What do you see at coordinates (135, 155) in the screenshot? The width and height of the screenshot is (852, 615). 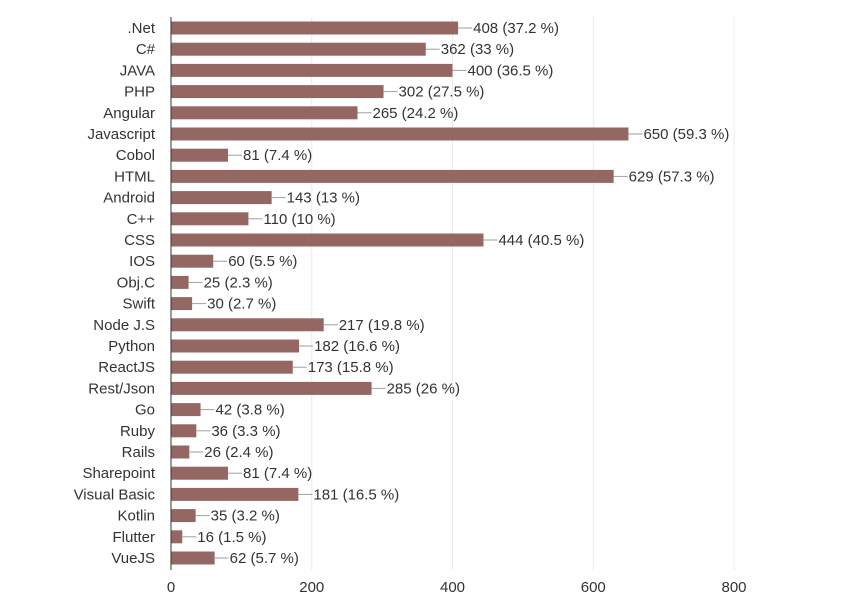 I see `category-label: Cobol` at bounding box center [135, 155].